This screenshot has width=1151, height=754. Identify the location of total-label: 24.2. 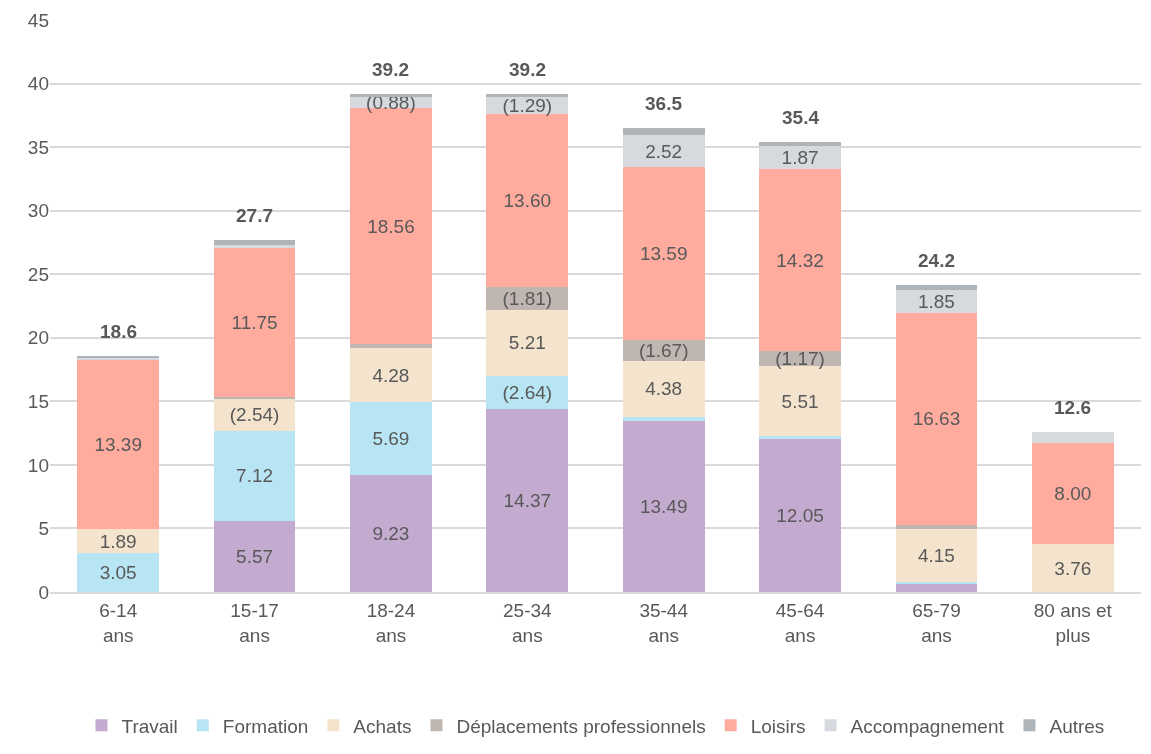
(936, 260).